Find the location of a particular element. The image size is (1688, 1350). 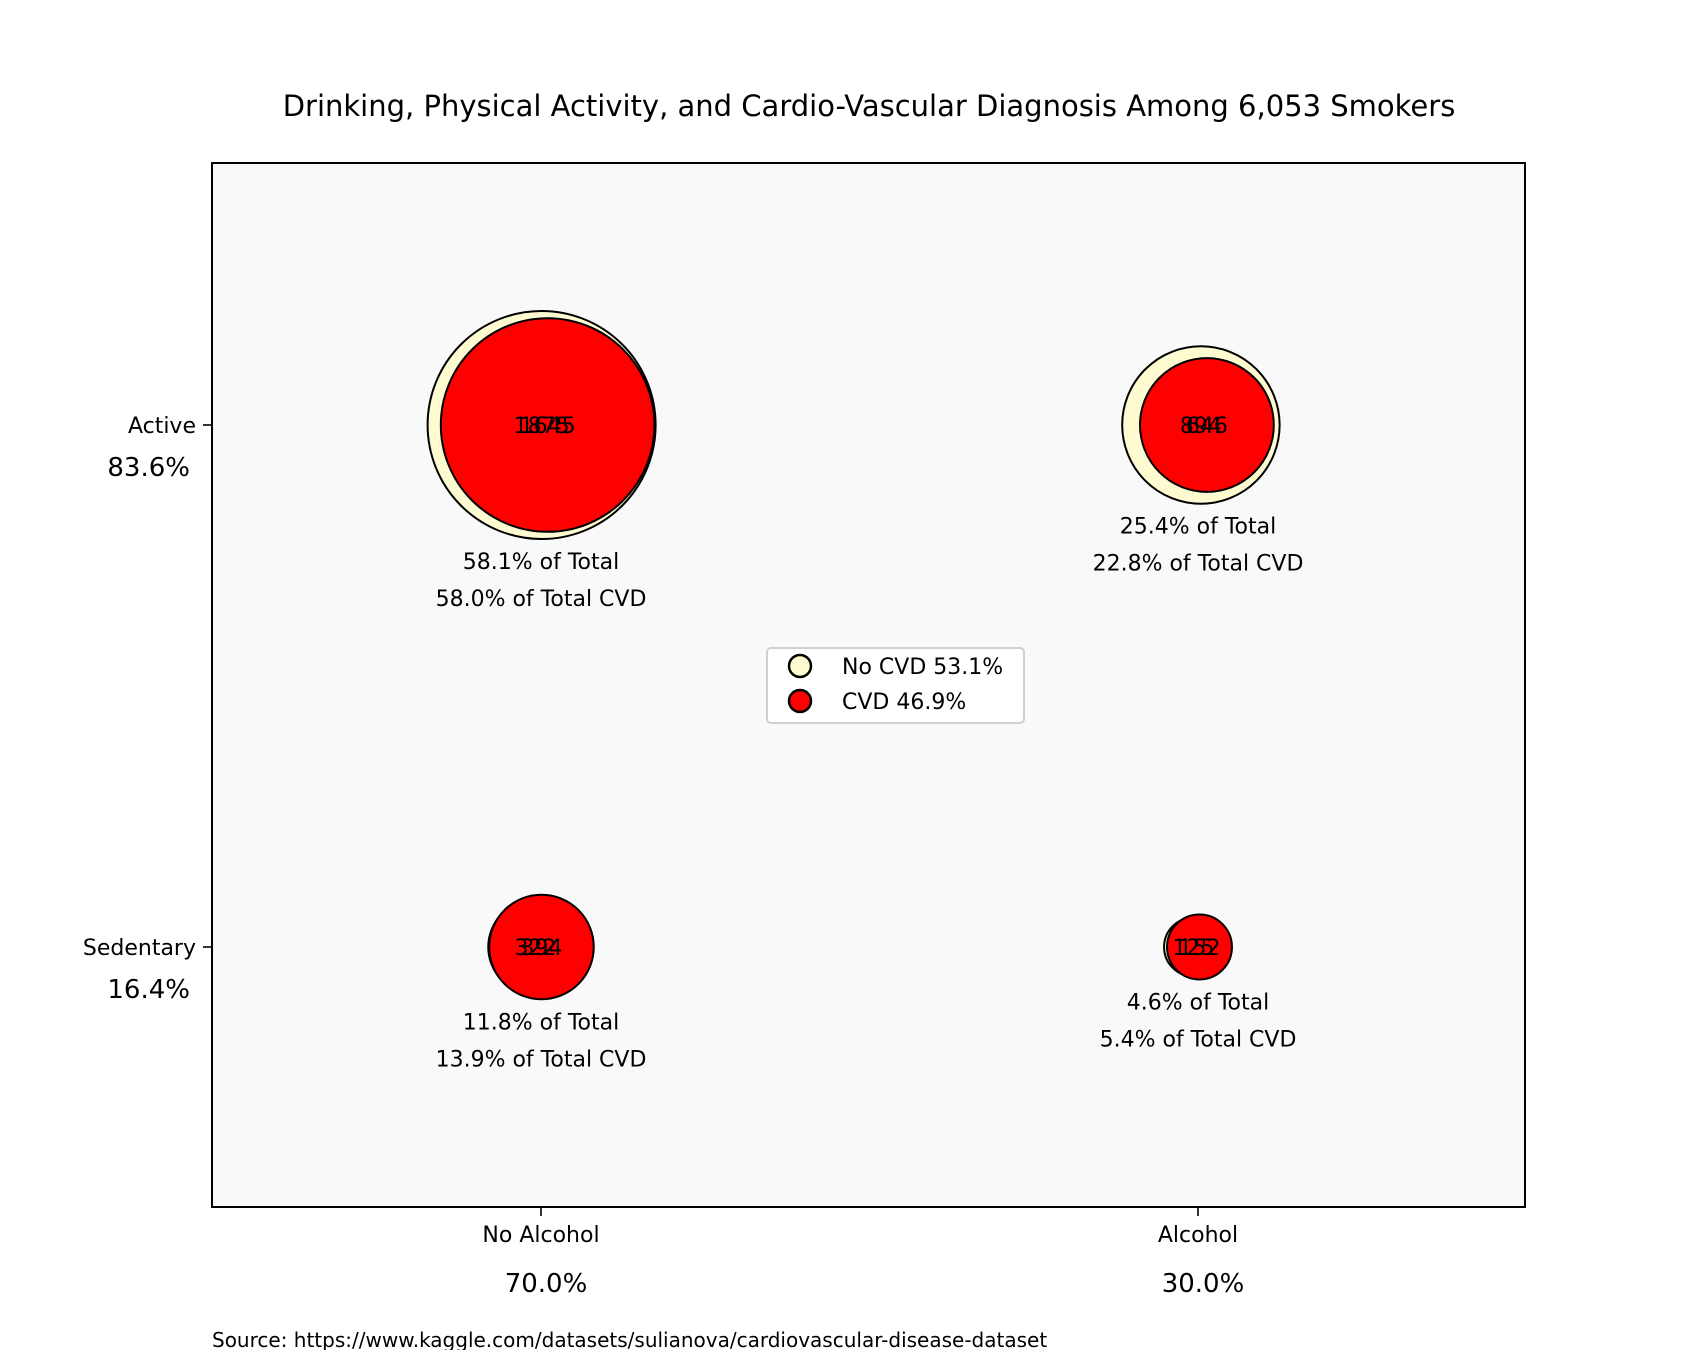

x-tick-percent-alcohol: 30.0% is located at coordinates (1203, 1284).